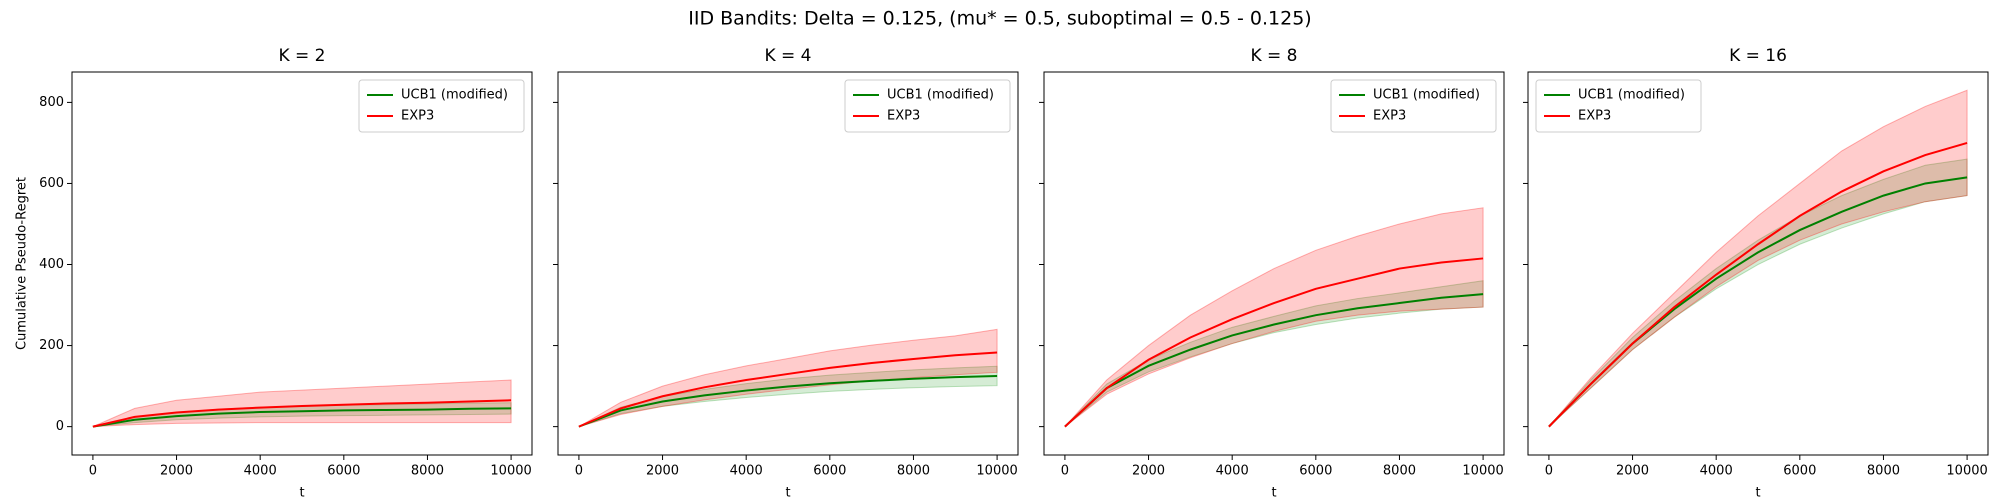 This screenshot has width=2000, height=500. I want to click on subplot-title: K = 2, so click(301, 56).